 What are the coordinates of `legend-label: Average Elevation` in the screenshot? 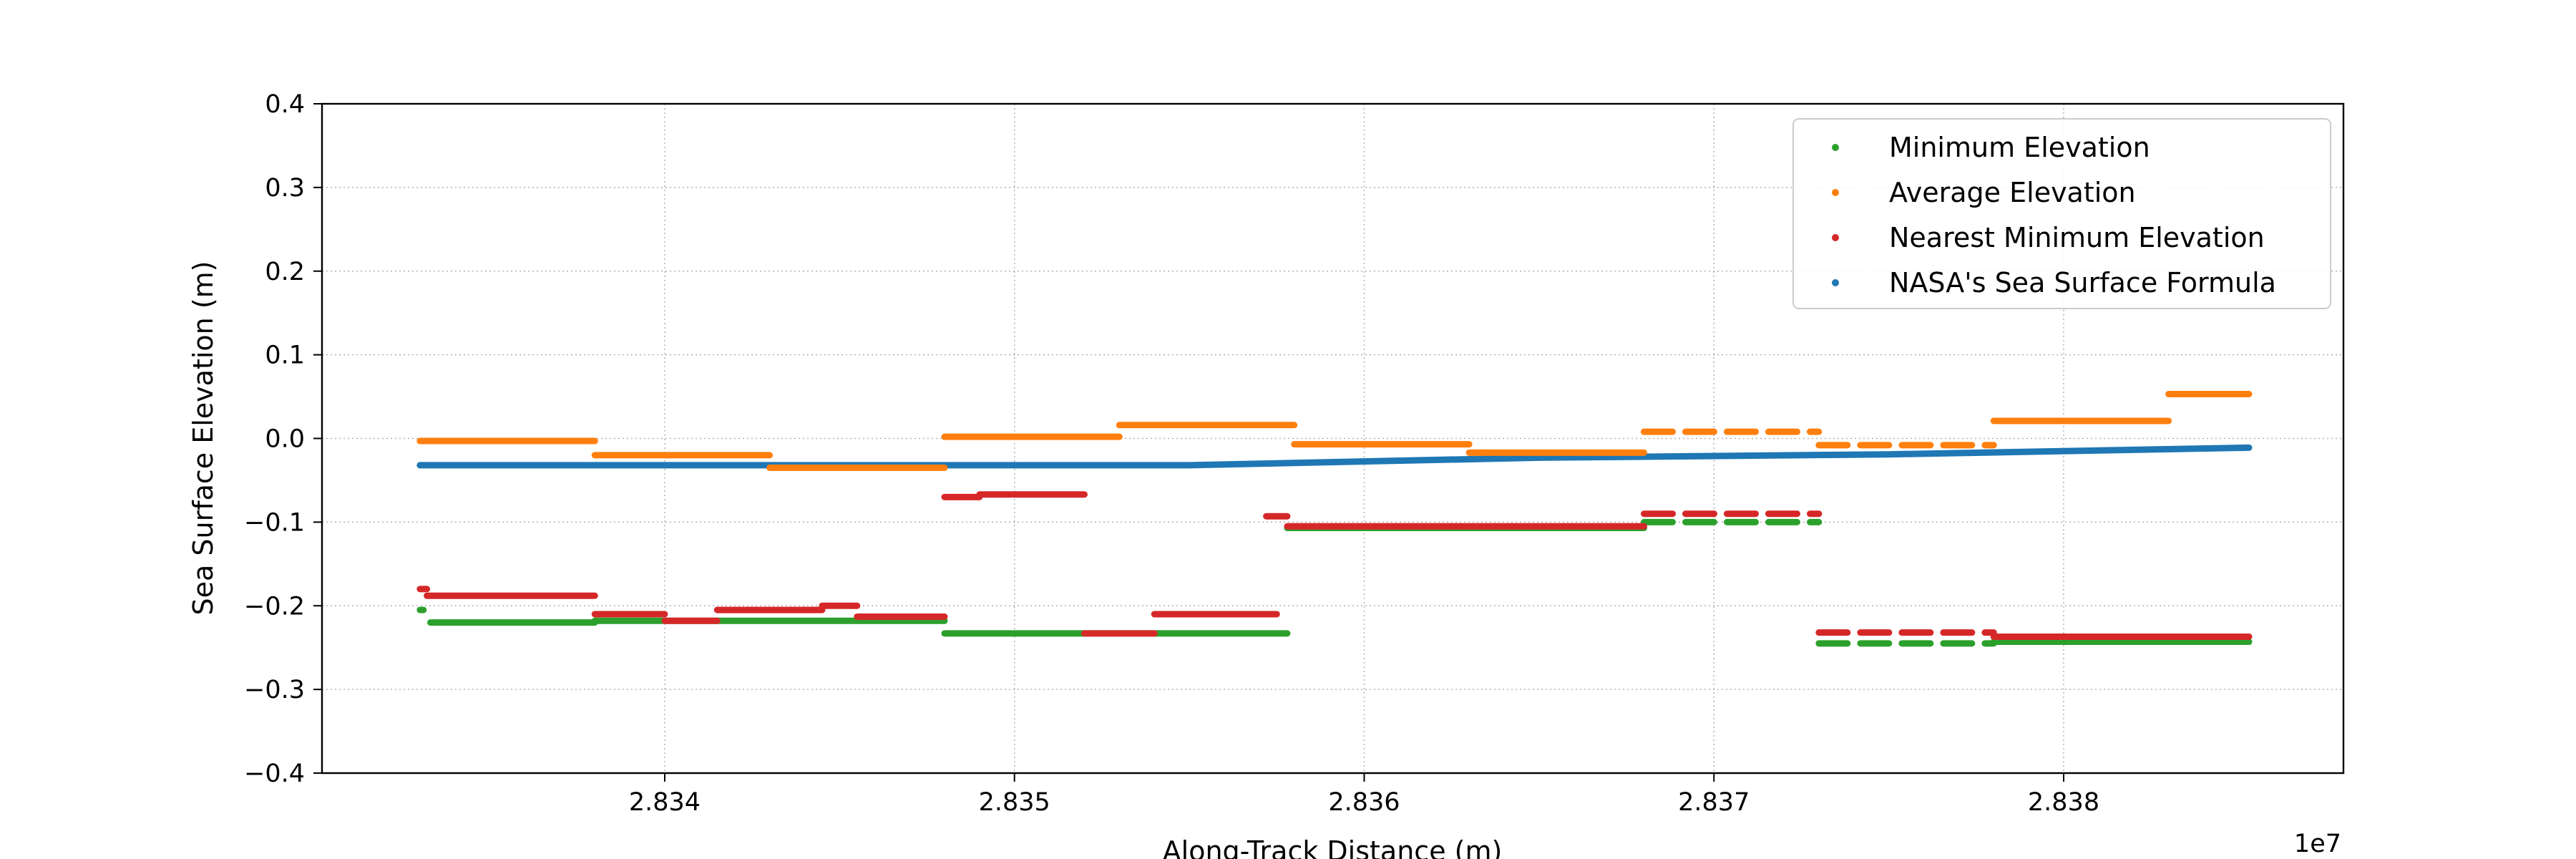 It's located at (2012, 192).